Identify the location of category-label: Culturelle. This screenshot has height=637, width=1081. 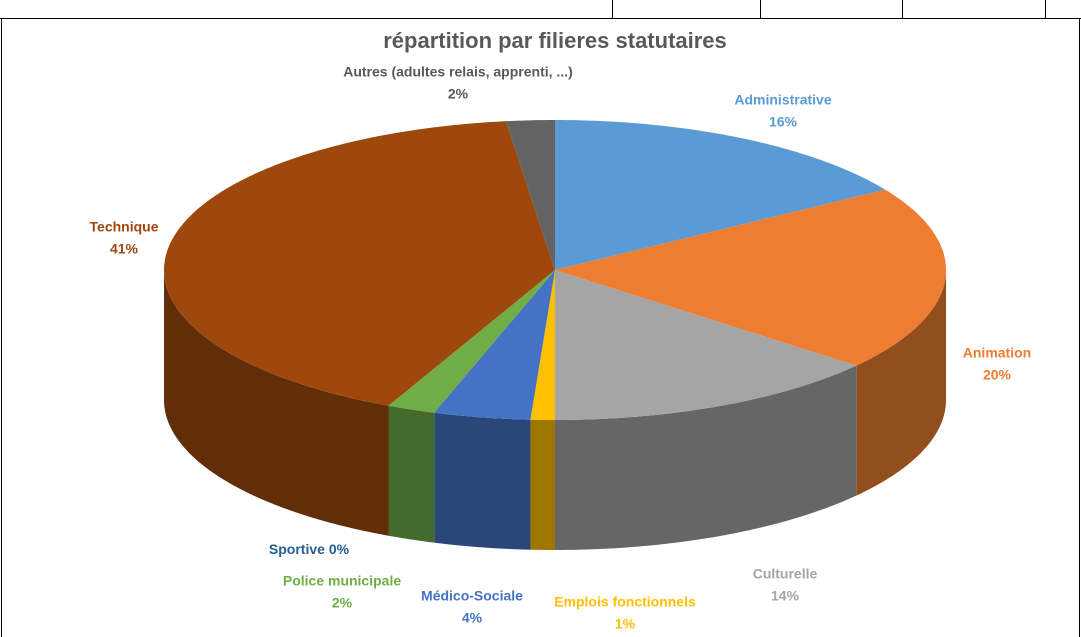
(785, 574).